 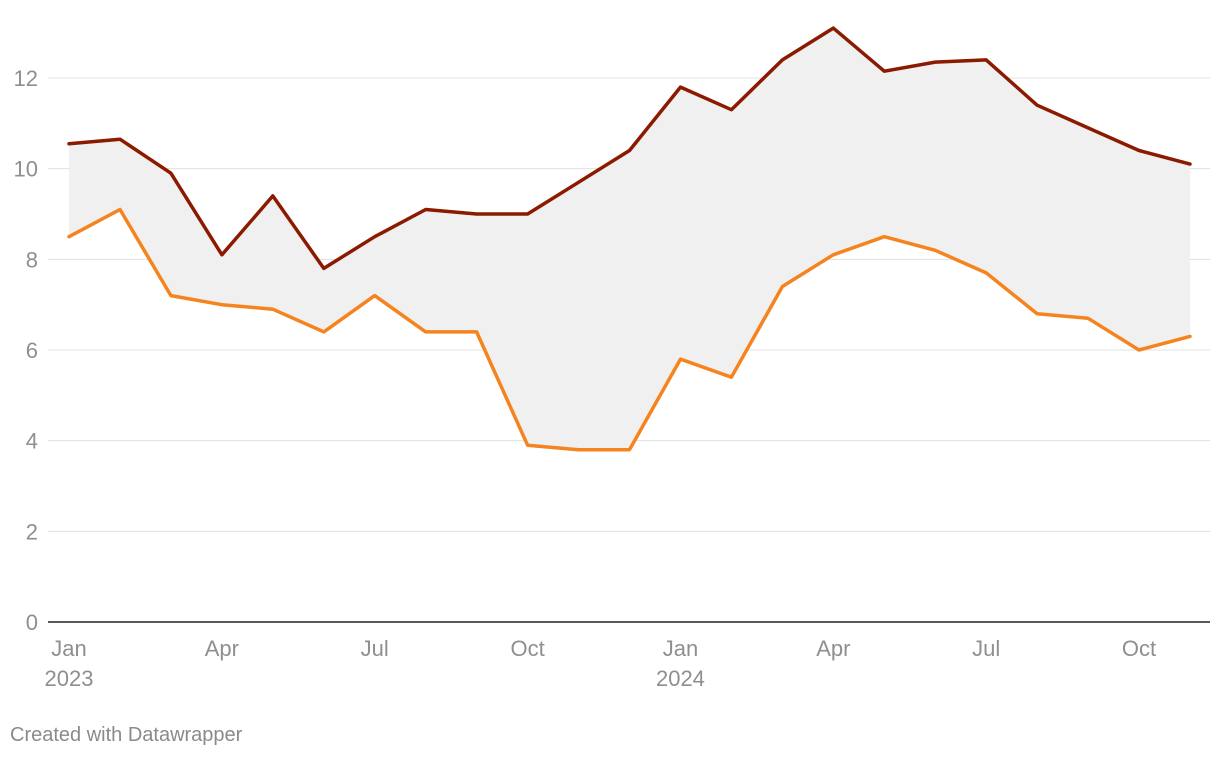 What do you see at coordinates (32, 441) in the screenshot?
I see `y-tick-label: 4` at bounding box center [32, 441].